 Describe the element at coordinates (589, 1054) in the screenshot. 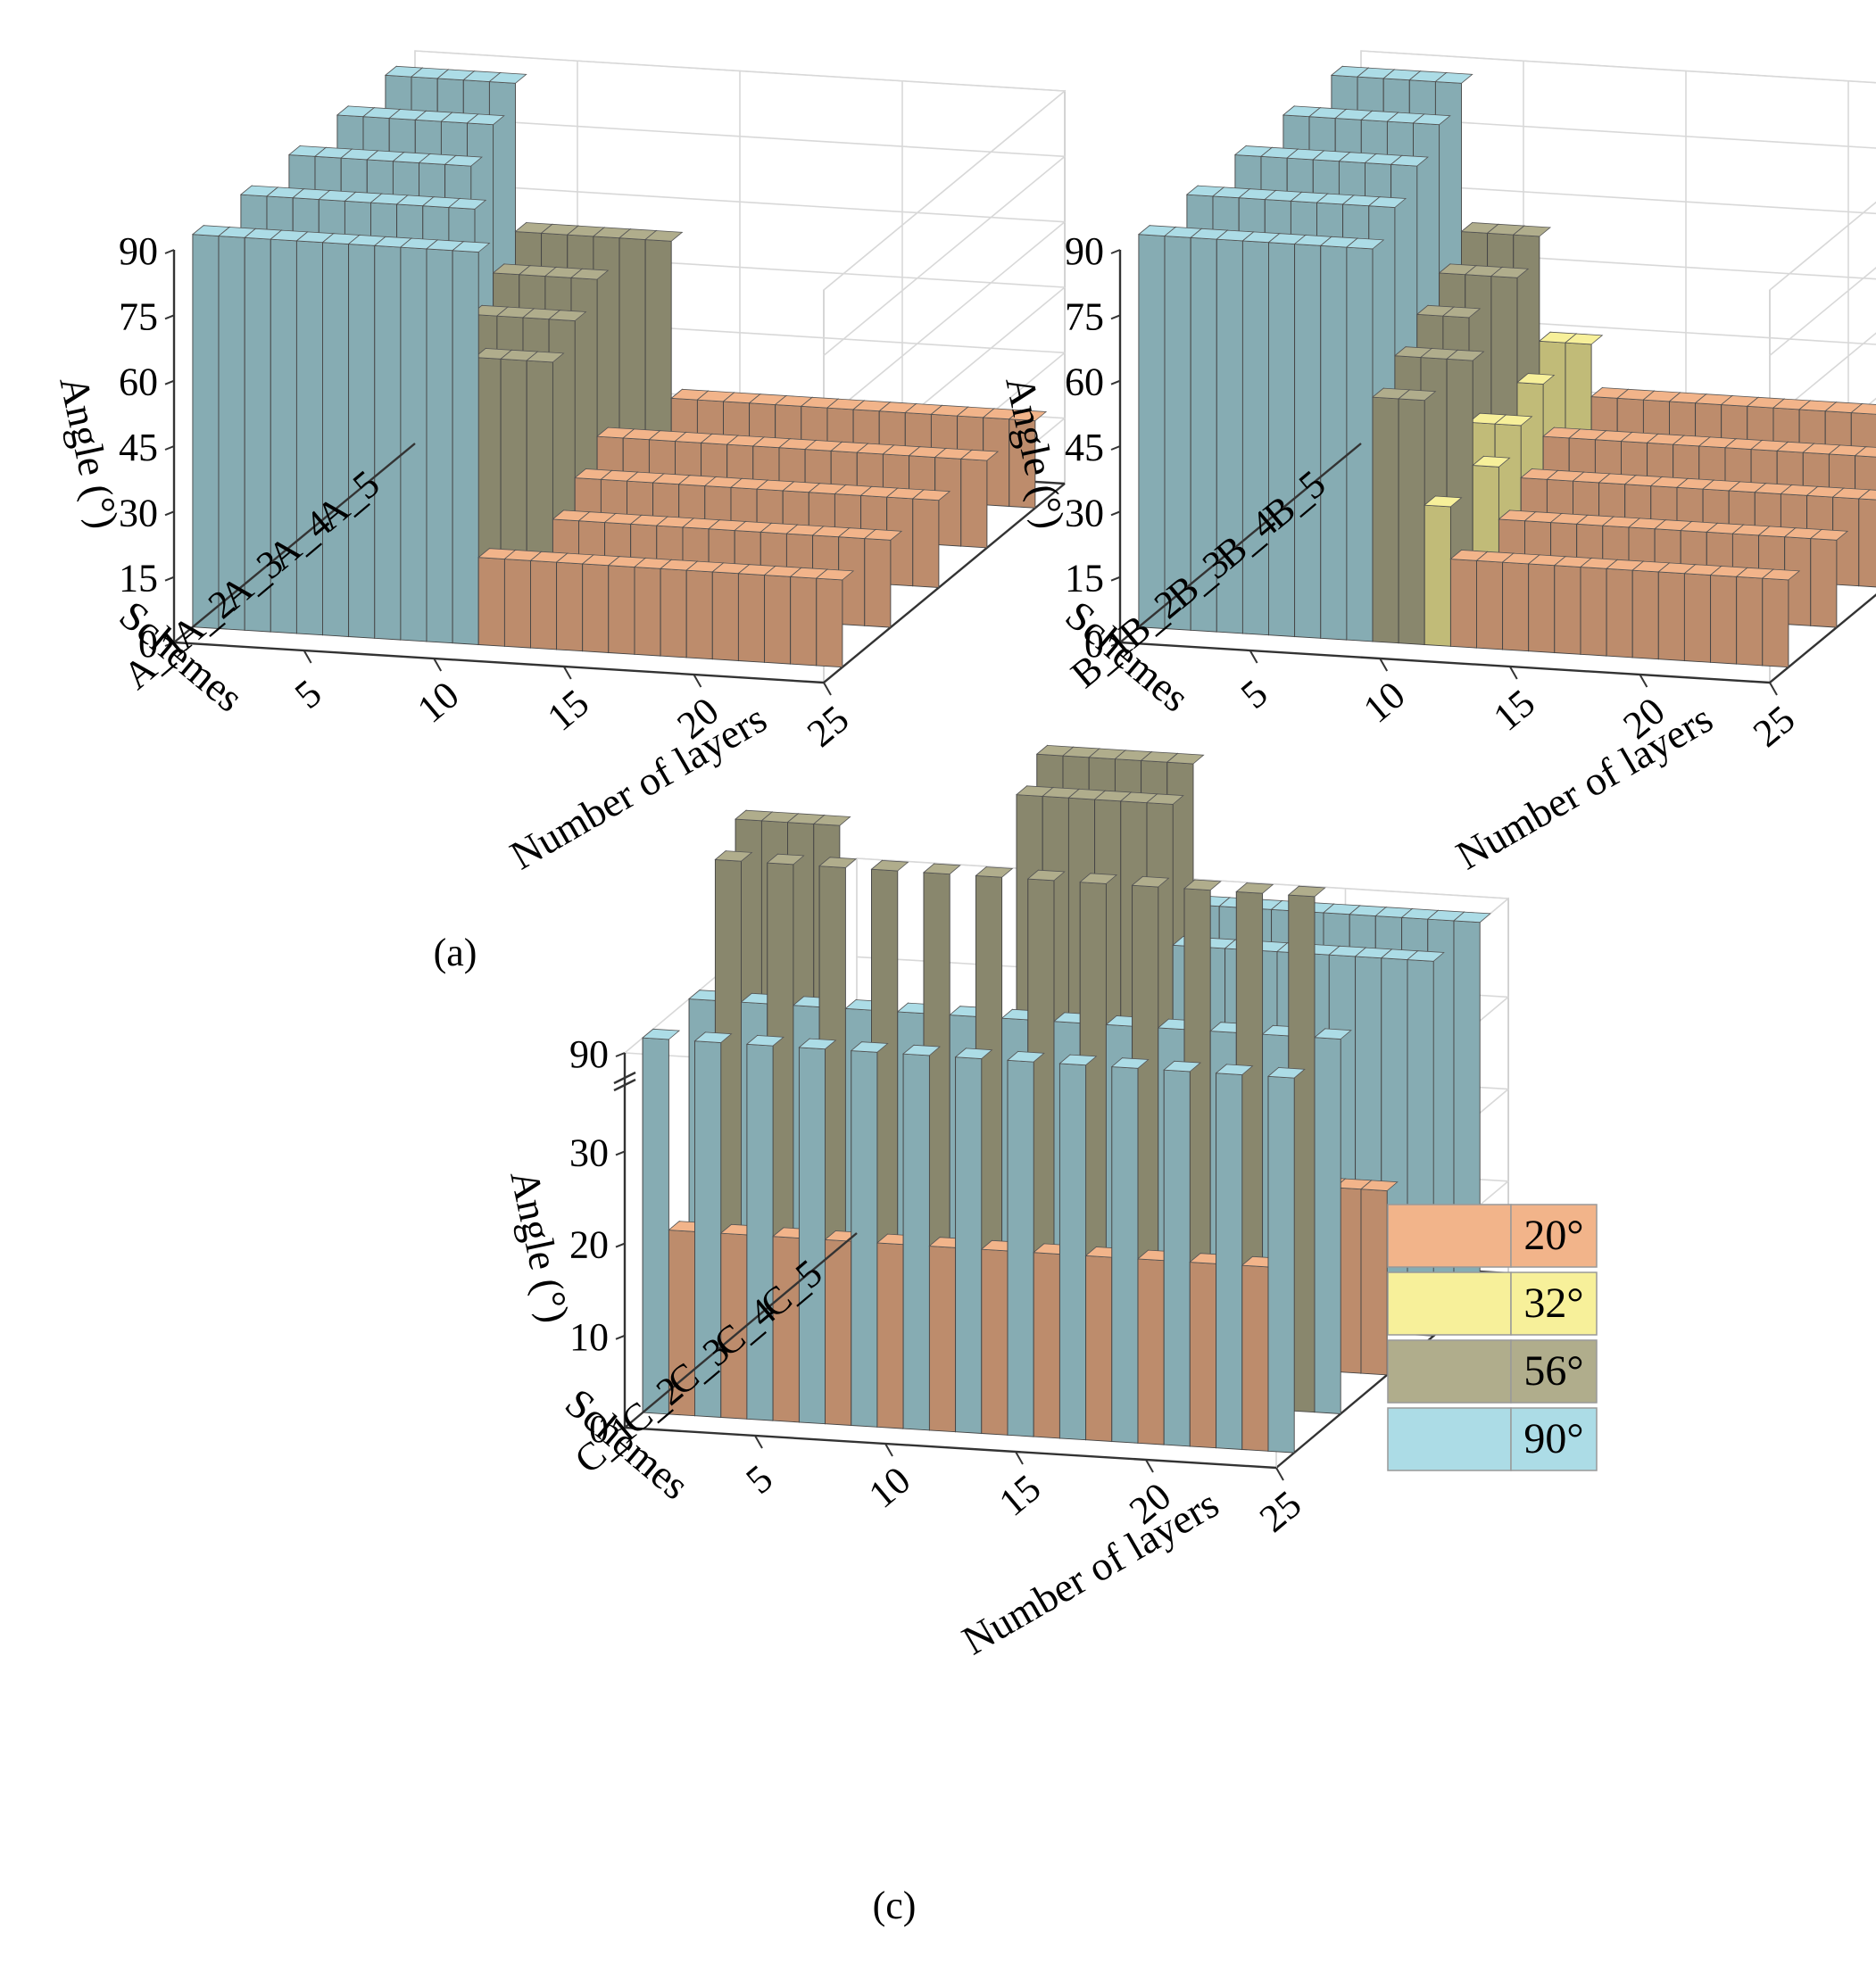

I see `y-tick-label: 90` at that location.